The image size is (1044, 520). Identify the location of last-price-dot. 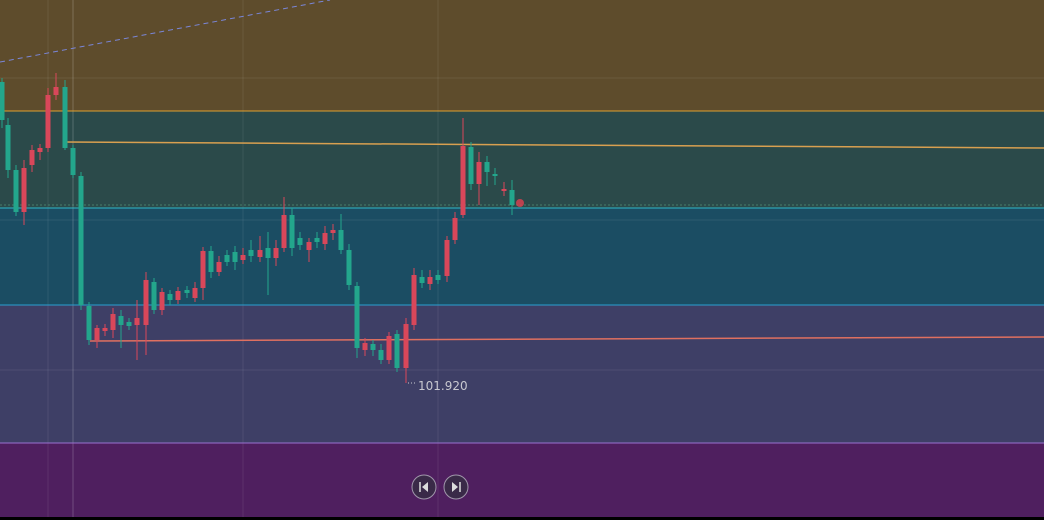
(520, 203).